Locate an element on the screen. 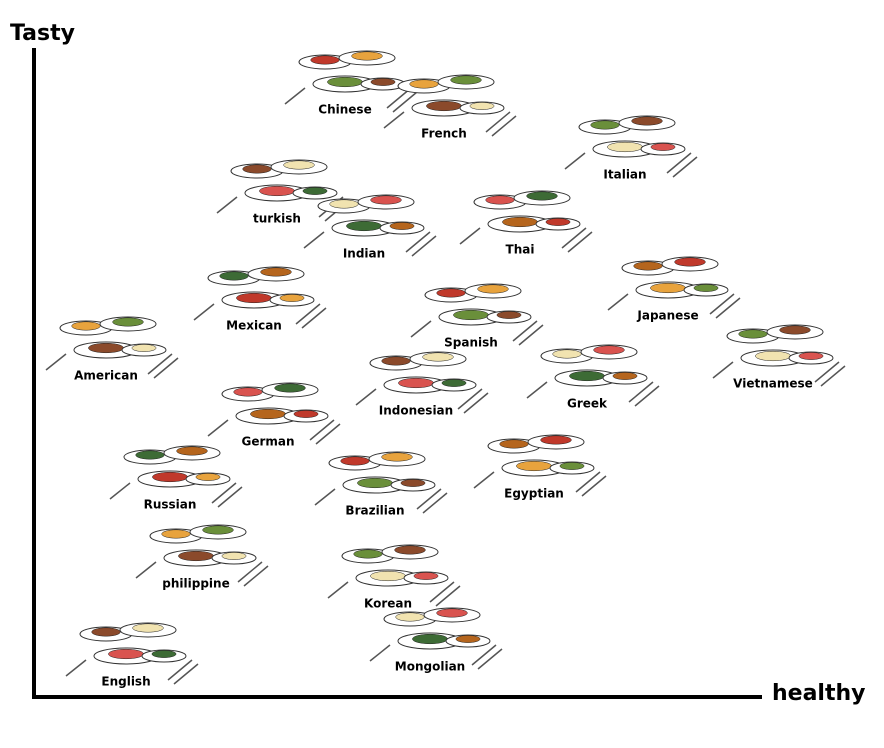  cuisine-label: Russian is located at coordinates (170, 505).